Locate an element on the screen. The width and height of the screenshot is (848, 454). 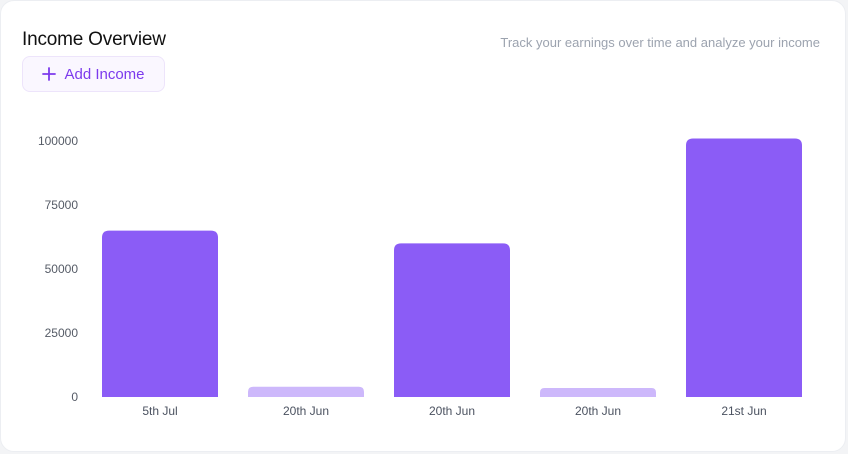
plus-icon is located at coordinates (49, 74).